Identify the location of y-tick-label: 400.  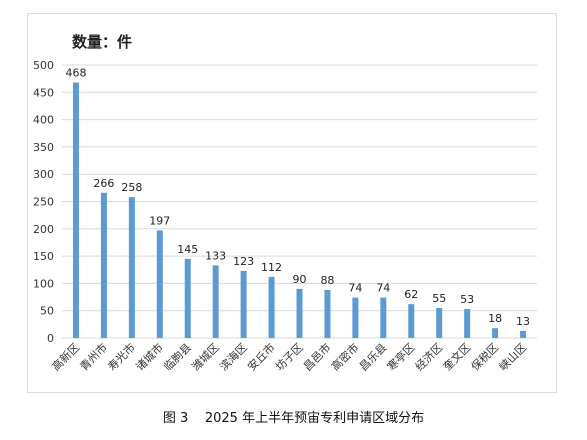
(43, 120).